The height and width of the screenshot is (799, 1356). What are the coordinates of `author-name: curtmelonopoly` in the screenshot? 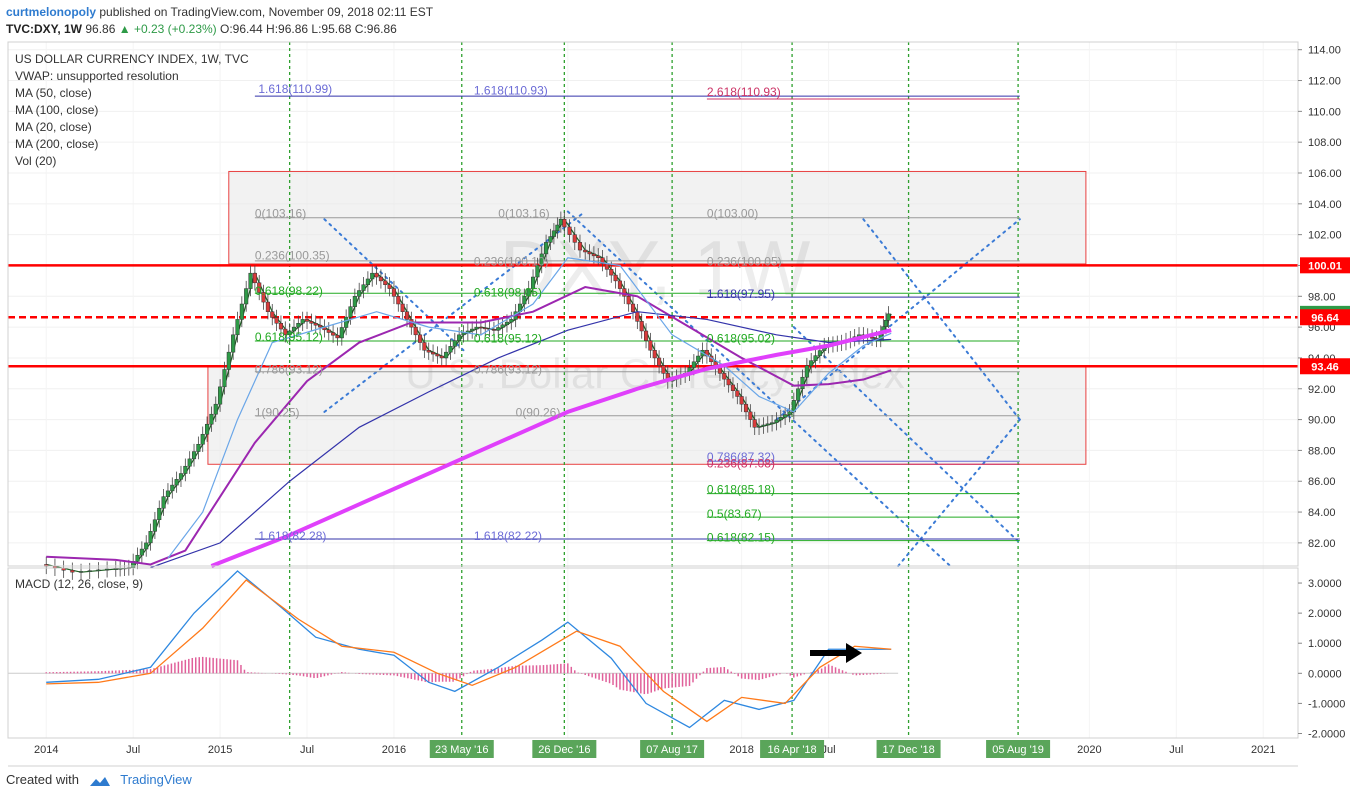 It's located at (51, 12).